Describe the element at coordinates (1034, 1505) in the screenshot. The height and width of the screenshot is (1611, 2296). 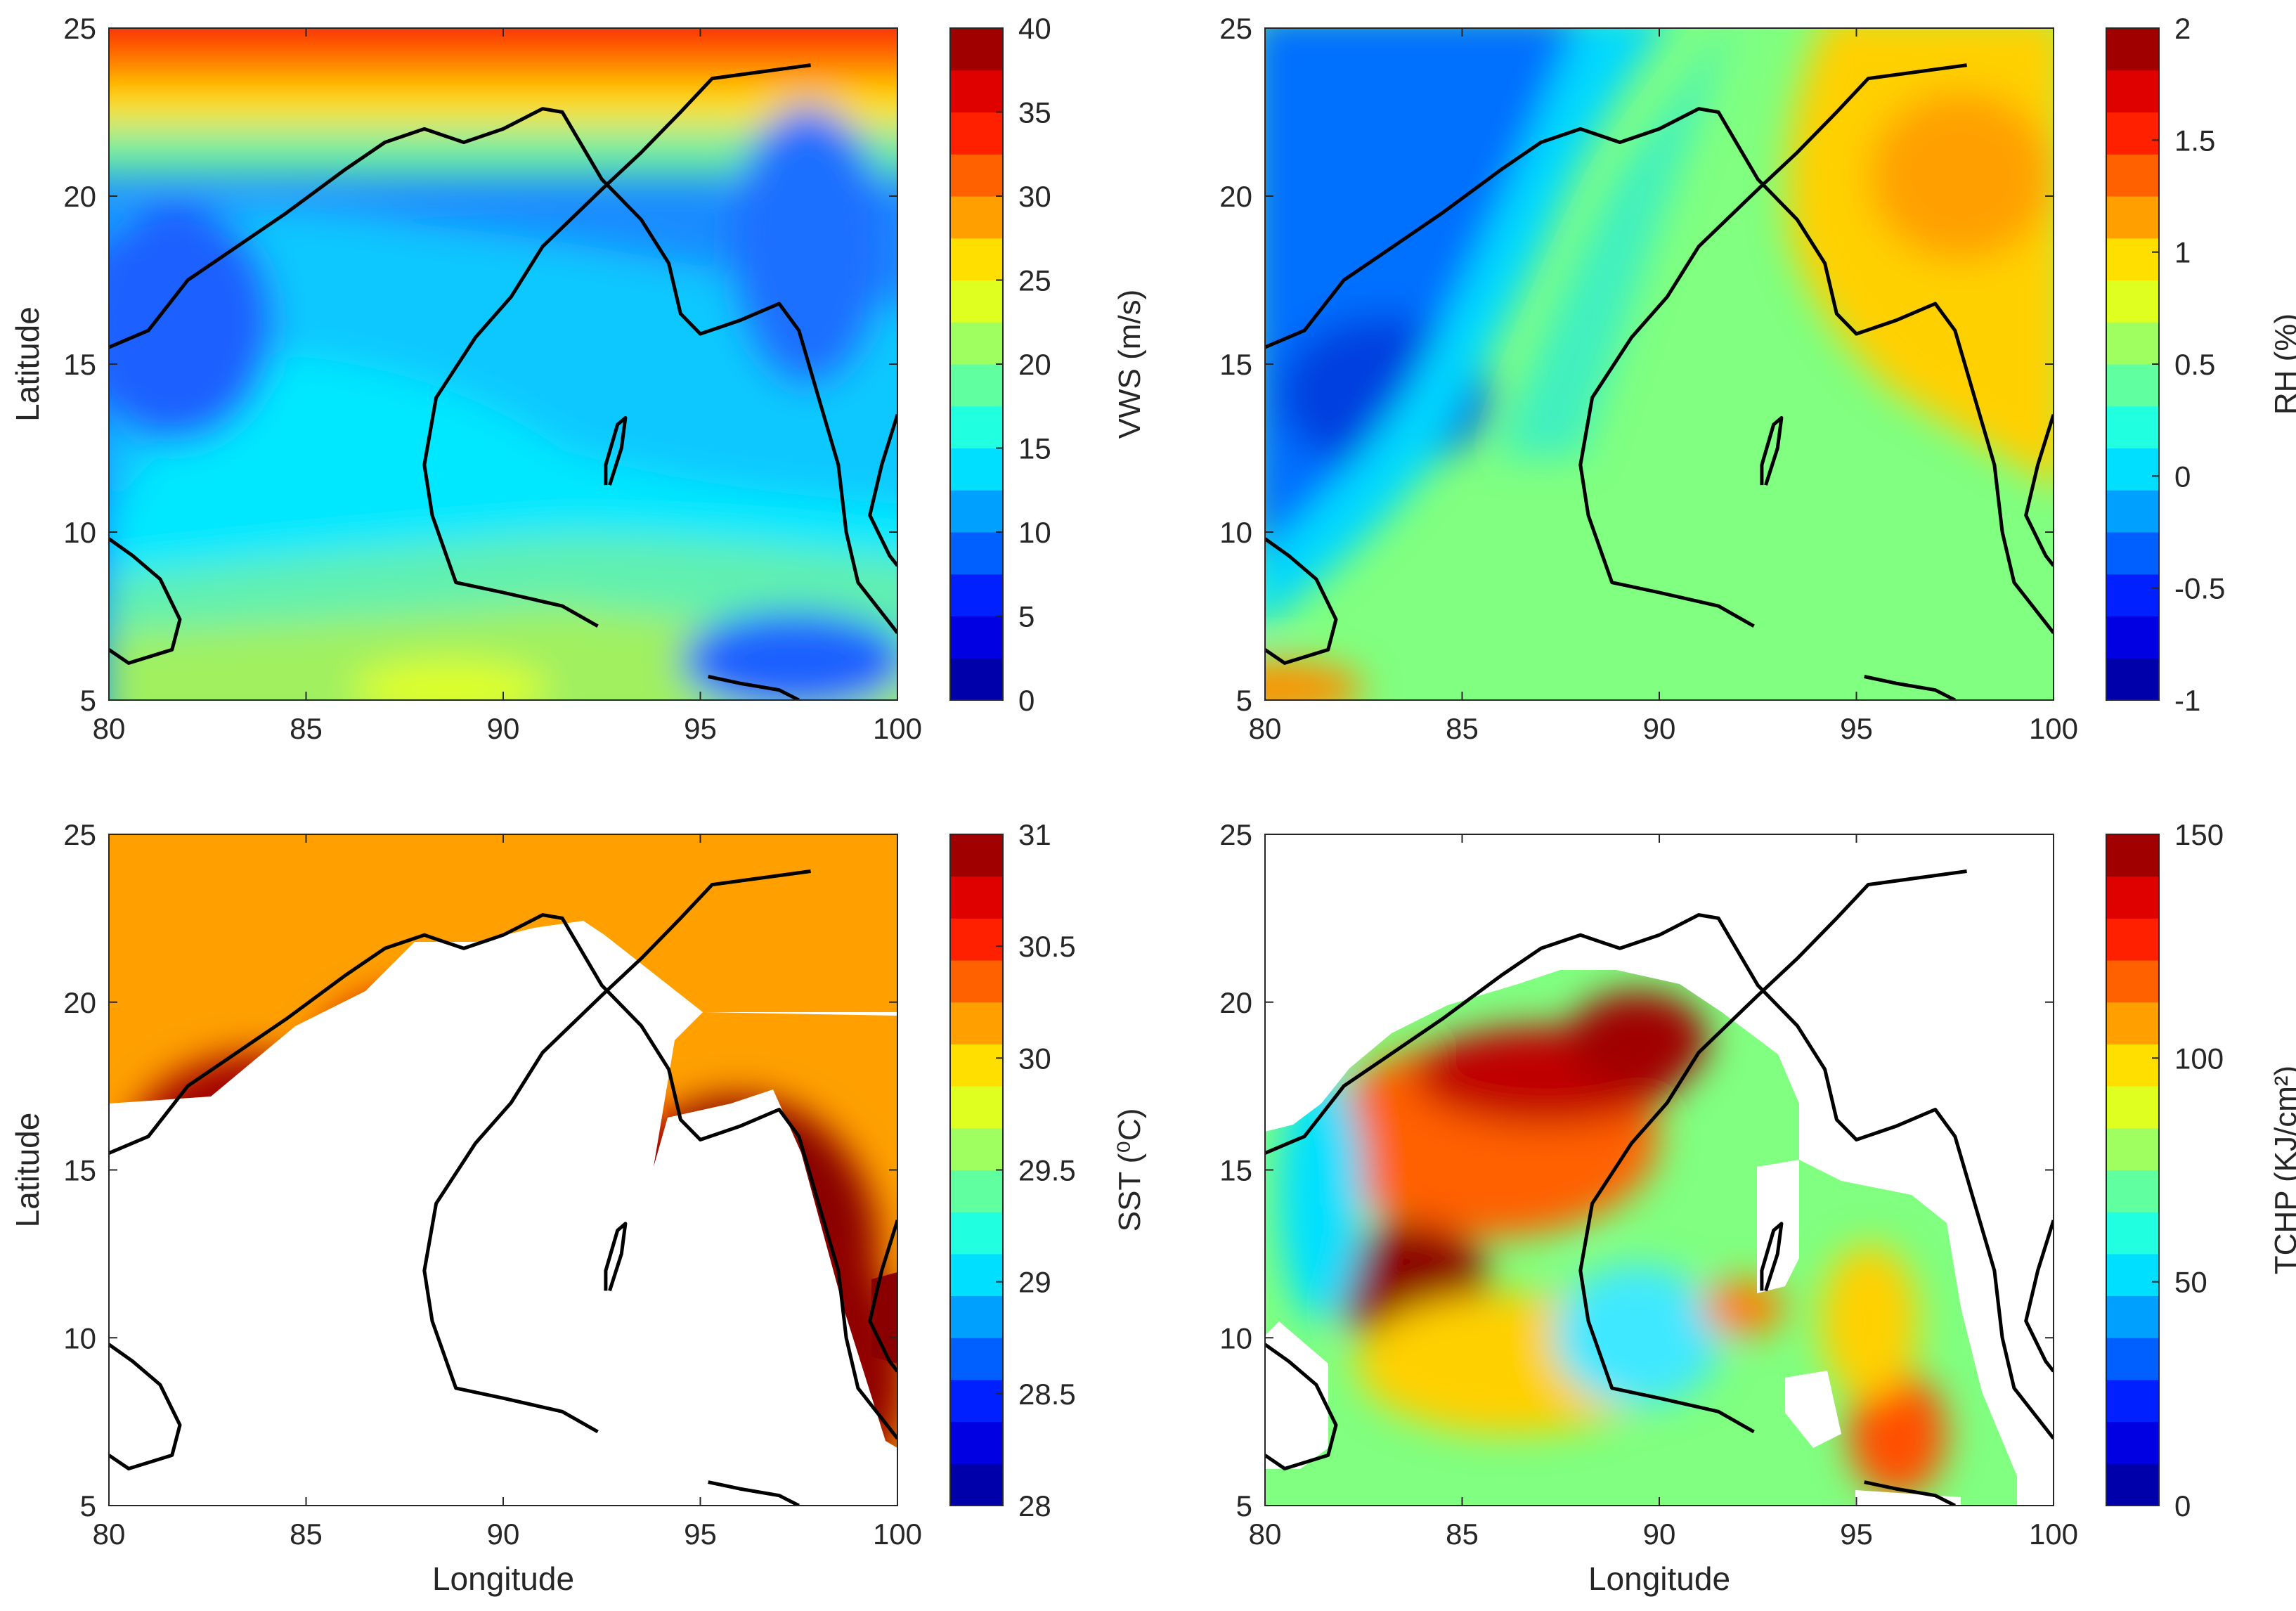
I see `colorbar-tick-label: 28` at that location.